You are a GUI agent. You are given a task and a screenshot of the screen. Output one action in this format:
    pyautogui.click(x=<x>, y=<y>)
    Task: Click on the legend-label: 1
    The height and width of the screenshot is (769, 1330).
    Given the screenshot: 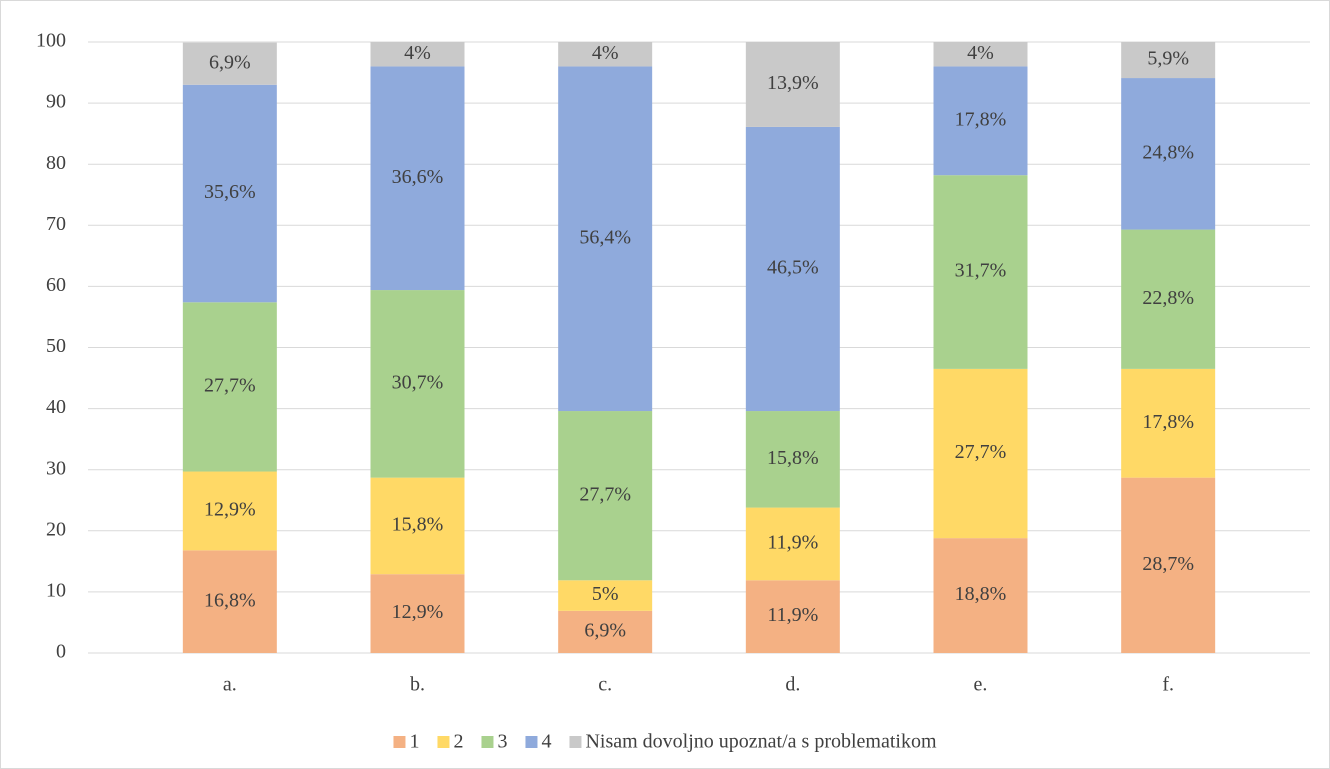 What is the action you would take?
    pyautogui.click(x=414, y=742)
    